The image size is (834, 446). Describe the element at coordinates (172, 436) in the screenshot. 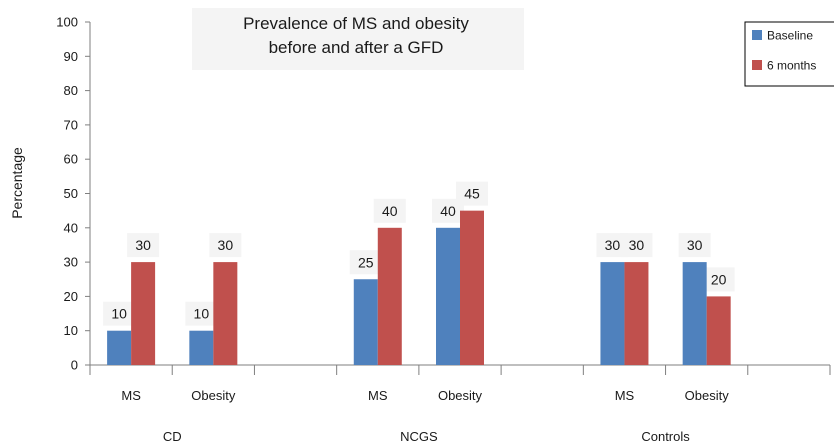

I see `group-label: CD` at that location.